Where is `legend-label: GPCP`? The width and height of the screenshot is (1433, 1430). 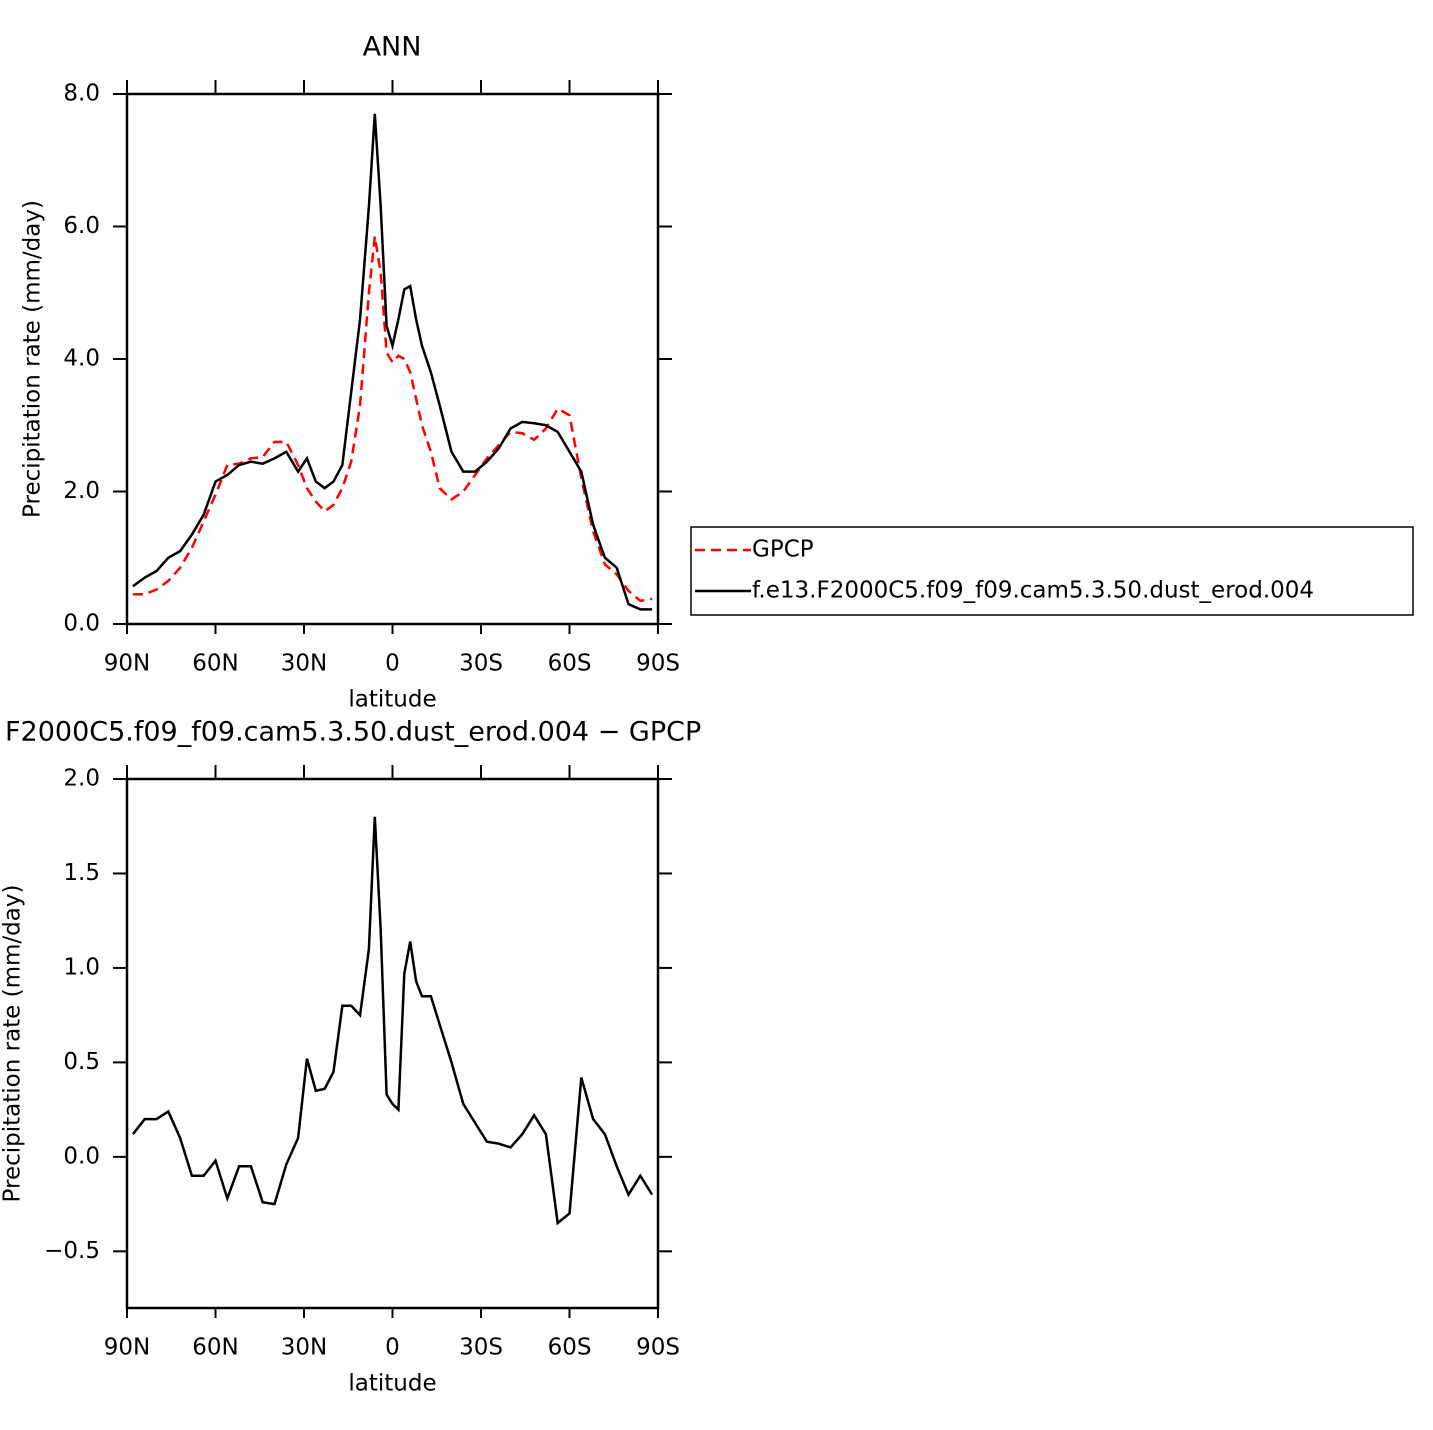
legend-label: GPCP is located at coordinates (783, 550).